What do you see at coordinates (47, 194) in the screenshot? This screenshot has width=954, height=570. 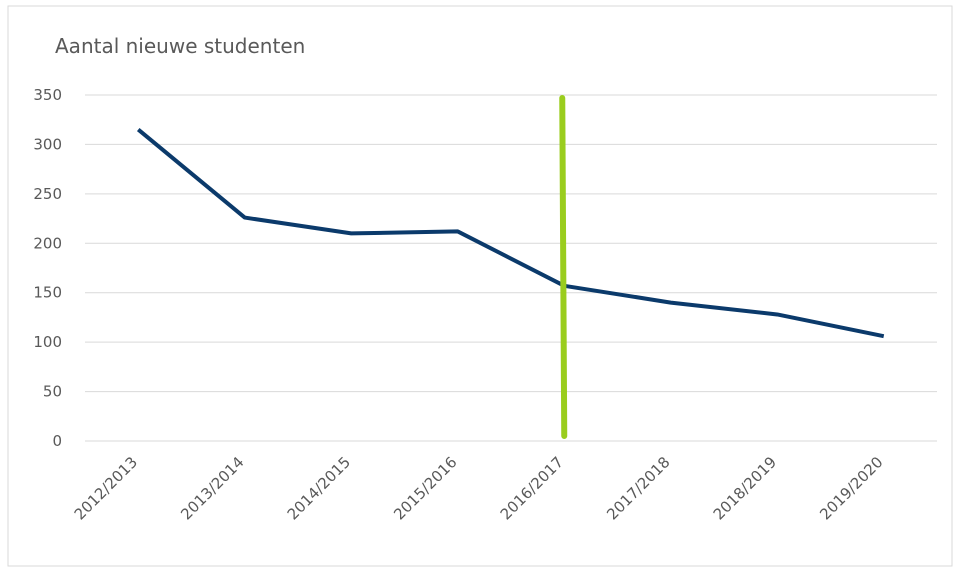 I see `y-tick-label: 250` at bounding box center [47, 194].